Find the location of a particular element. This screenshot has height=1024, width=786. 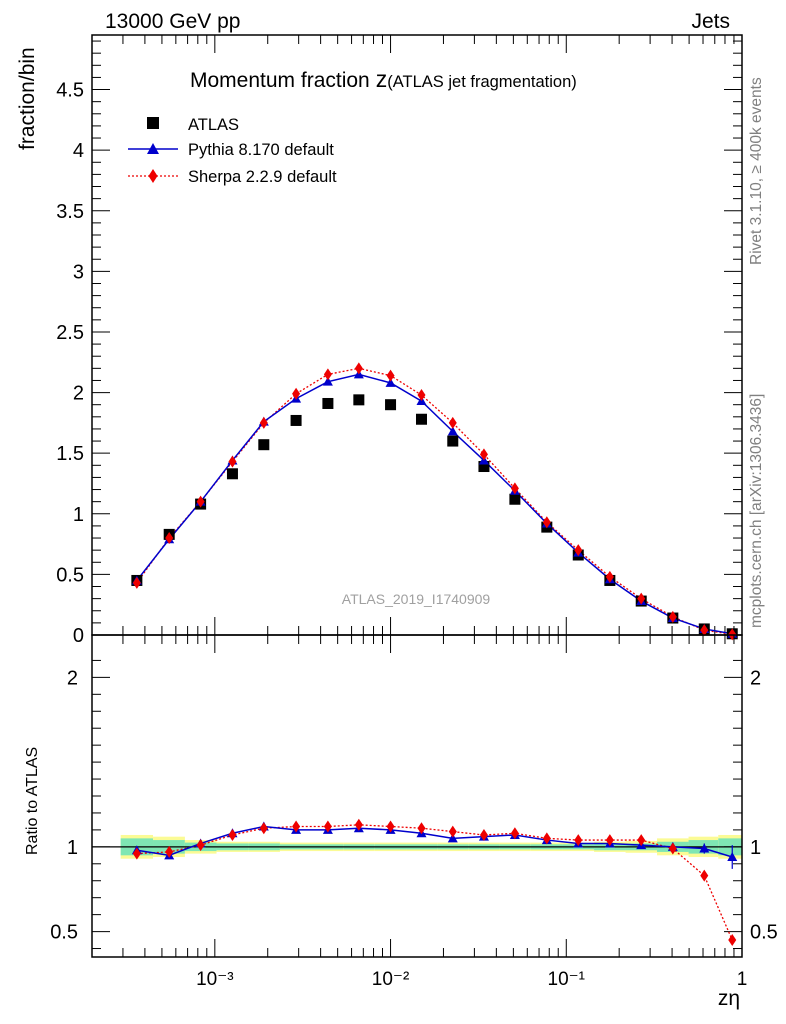

chart-subtitle: (ATLAS jet fragmentation) is located at coordinates (482, 82).